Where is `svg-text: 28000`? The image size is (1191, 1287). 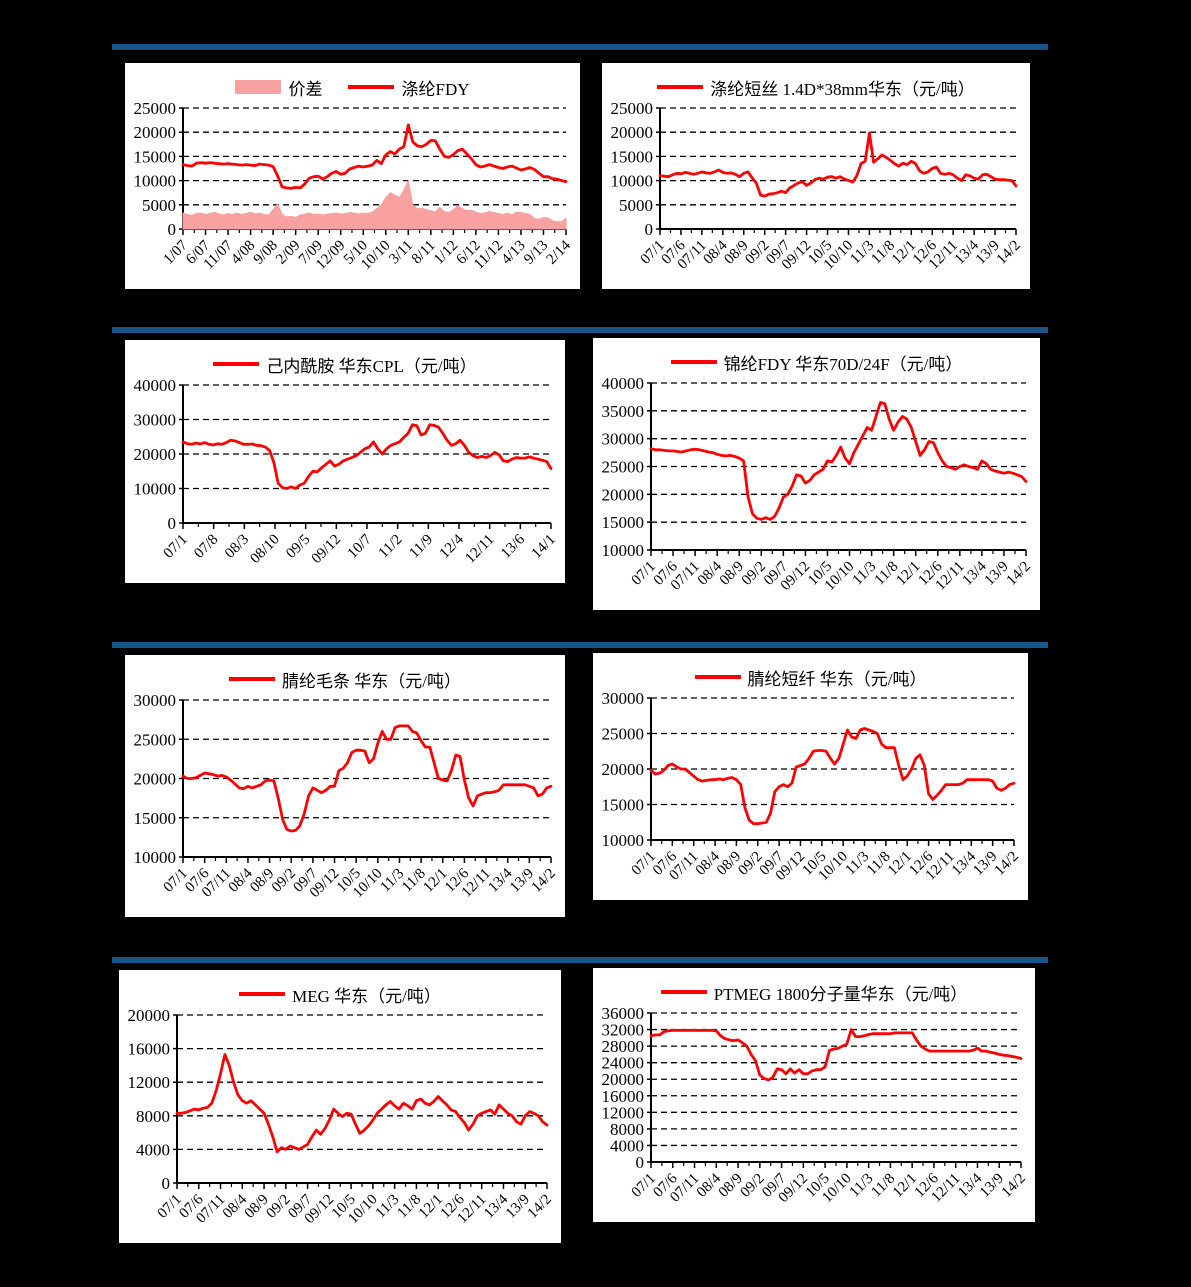
svg-text: 28000 is located at coordinates (623, 1046).